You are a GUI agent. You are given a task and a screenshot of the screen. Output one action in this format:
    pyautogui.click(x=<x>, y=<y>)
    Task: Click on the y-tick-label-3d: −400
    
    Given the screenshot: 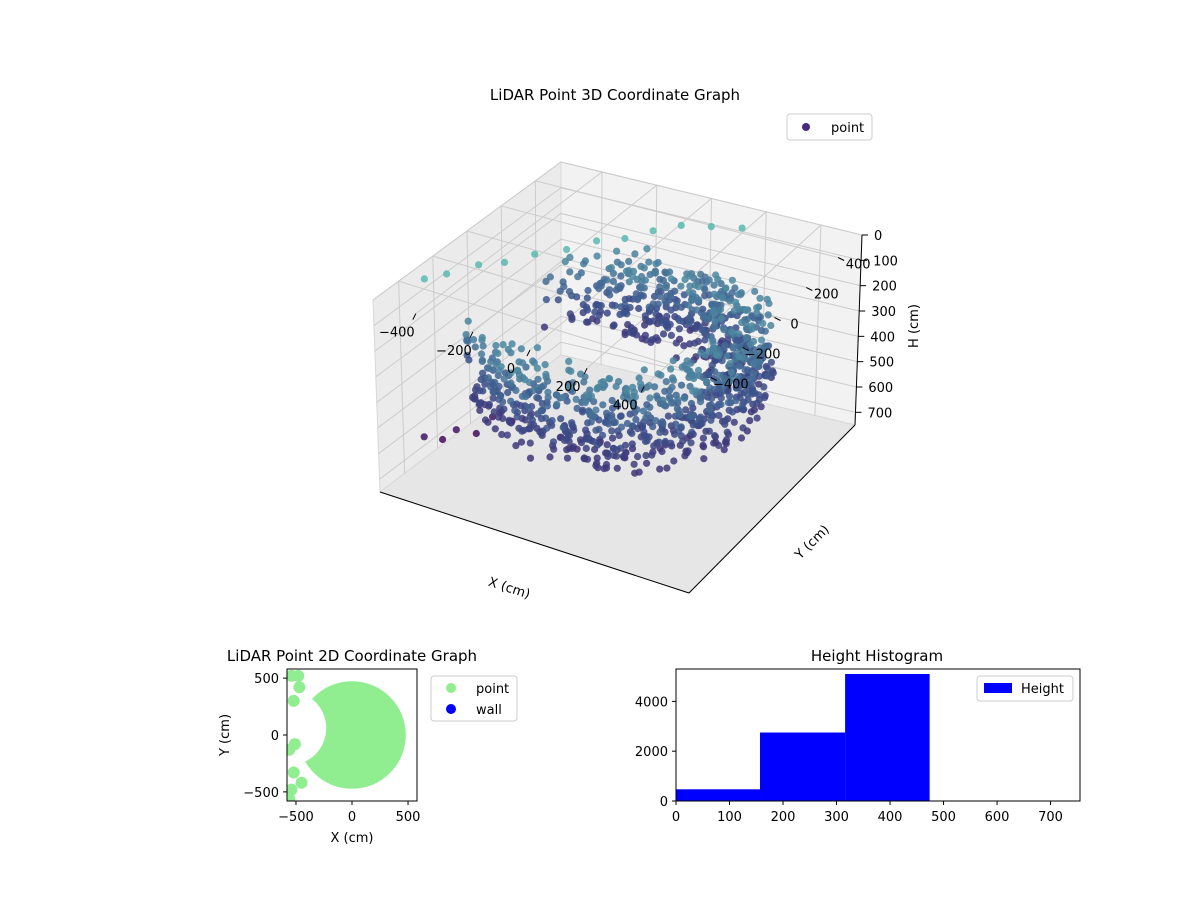 What is the action you would take?
    pyautogui.click(x=731, y=385)
    